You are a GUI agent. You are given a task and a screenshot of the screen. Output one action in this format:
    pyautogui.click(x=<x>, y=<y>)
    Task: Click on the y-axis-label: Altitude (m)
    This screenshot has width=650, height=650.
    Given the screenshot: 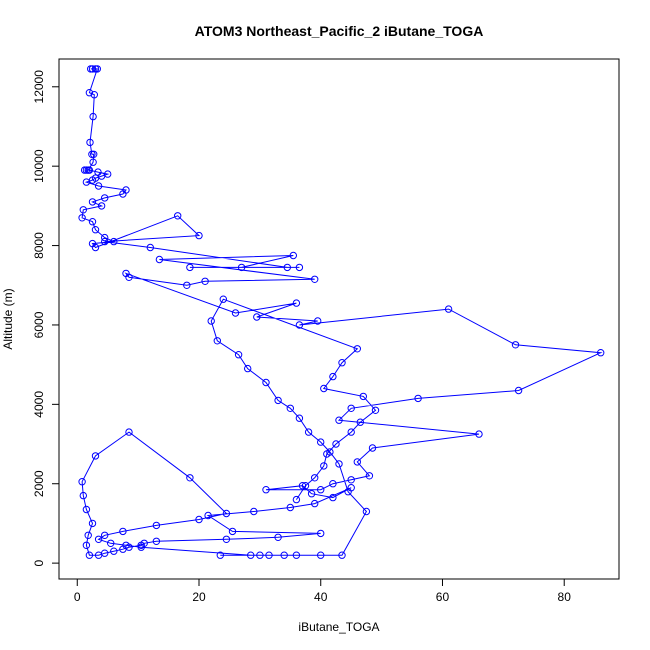 What is the action you would take?
    pyautogui.click(x=8, y=318)
    